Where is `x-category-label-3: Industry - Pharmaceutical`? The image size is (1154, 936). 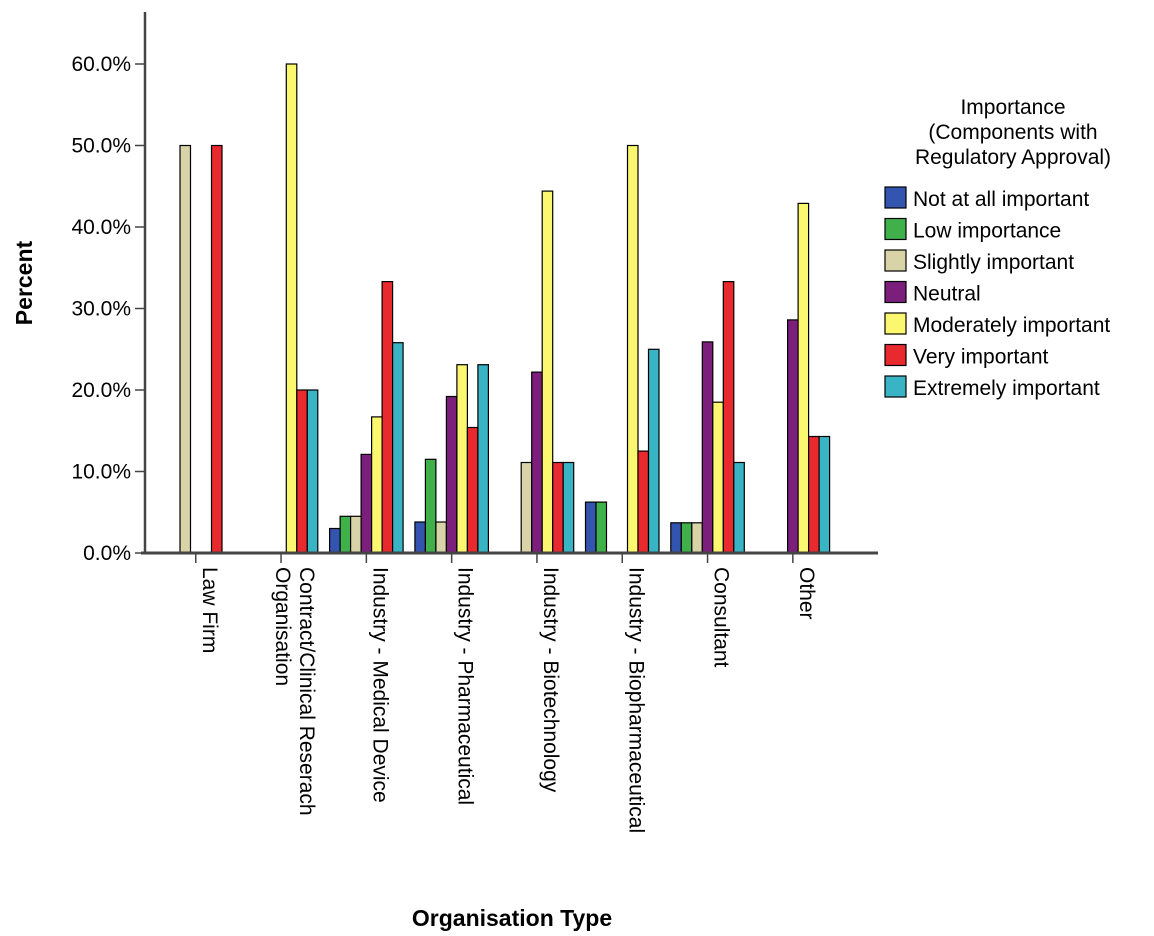
x-category-label-3: Industry - Pharmaceutical is located at coordinates (465, 686).